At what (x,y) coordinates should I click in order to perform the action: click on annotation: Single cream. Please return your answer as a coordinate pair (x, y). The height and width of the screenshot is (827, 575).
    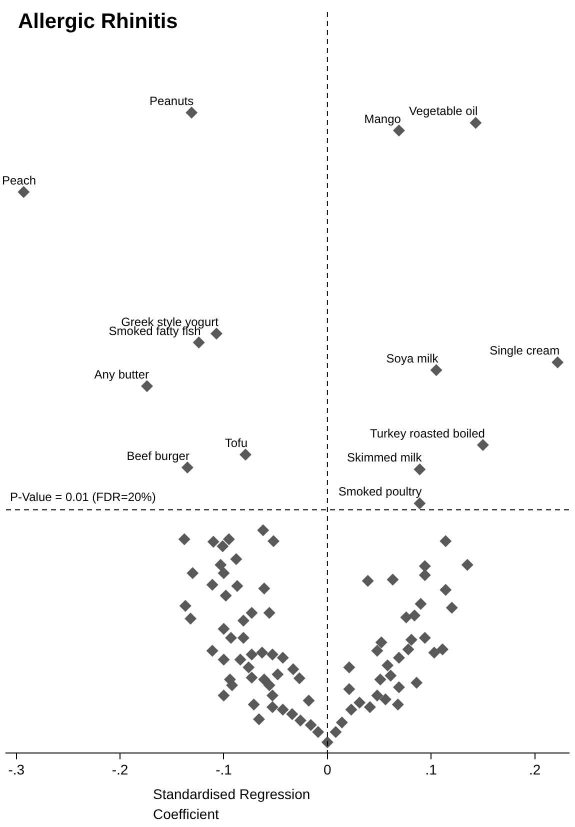
    Looking at the image, I should click on (525, 351).